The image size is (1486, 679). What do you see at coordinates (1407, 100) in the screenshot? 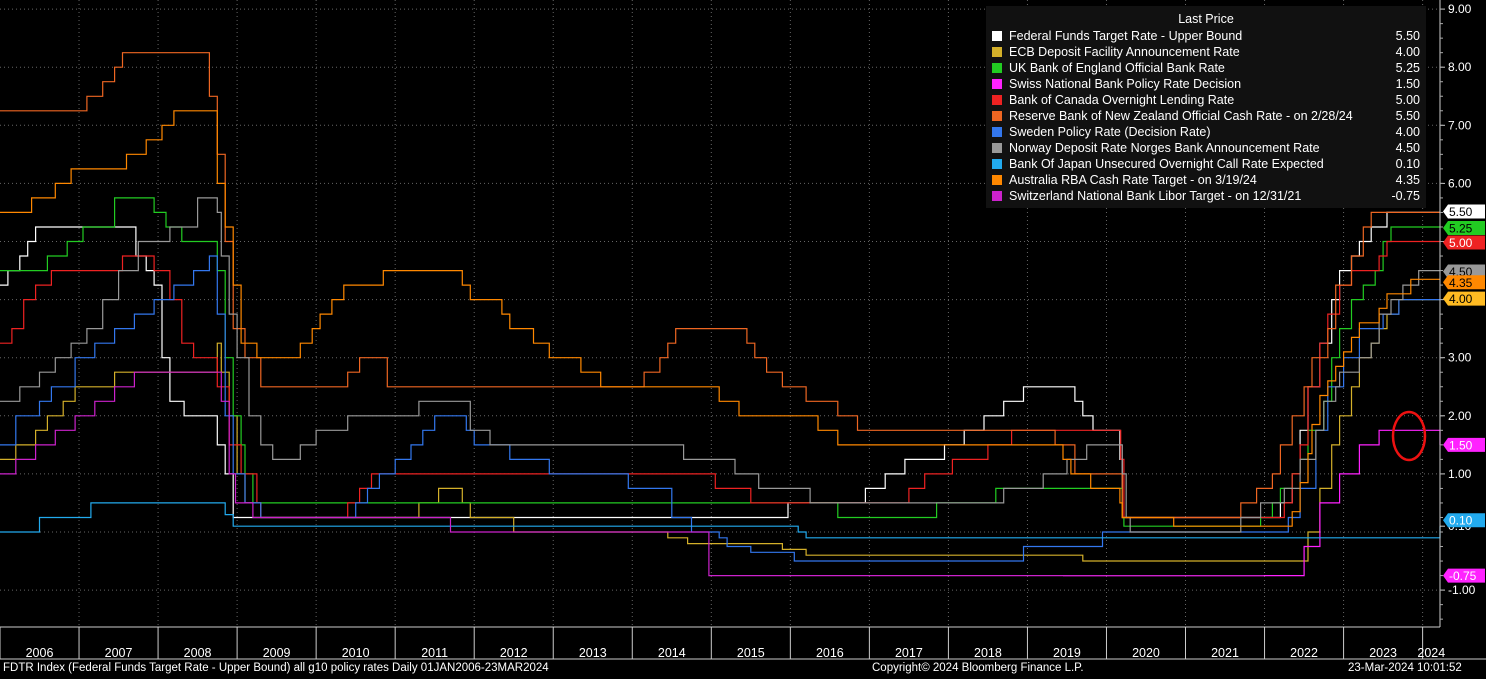
I see `legend-last-price: 5.00` at bounding box center [1407, 100].